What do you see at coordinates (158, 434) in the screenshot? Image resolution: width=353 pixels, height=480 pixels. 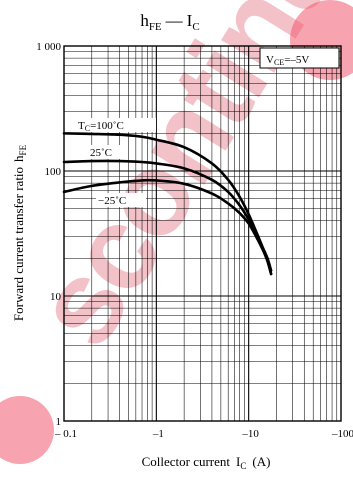 I see `x-tick-label: –1` at bounding box center [158, 434].